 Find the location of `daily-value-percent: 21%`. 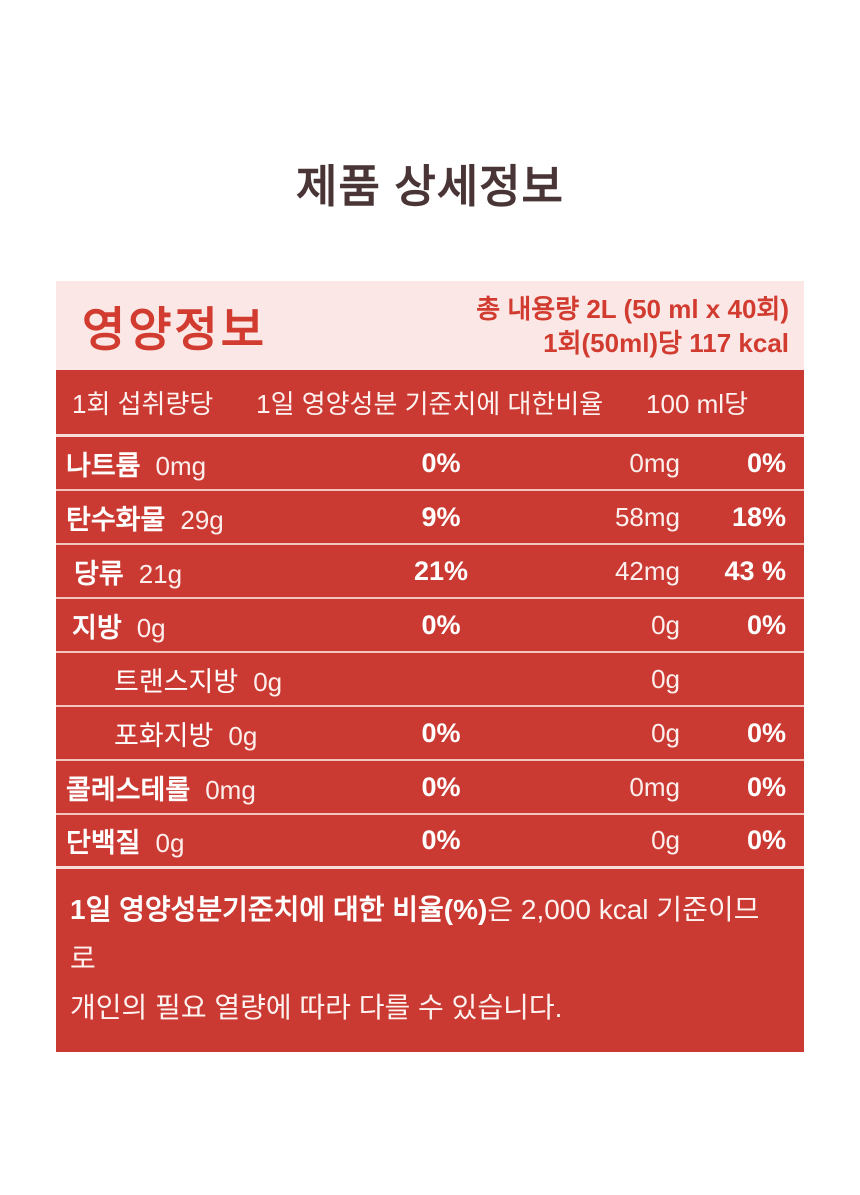

daily-value-percent: 21% is located at coordinates (441, 570).